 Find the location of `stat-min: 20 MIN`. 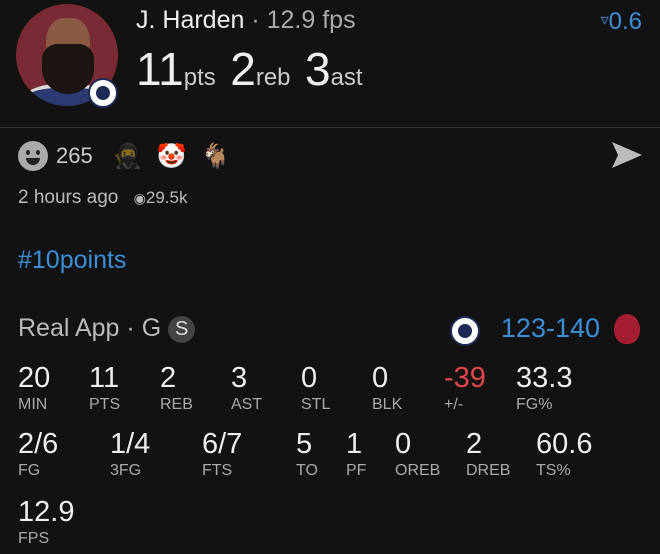

stat-min: 20 MIN is located at coordinates (34, 388).